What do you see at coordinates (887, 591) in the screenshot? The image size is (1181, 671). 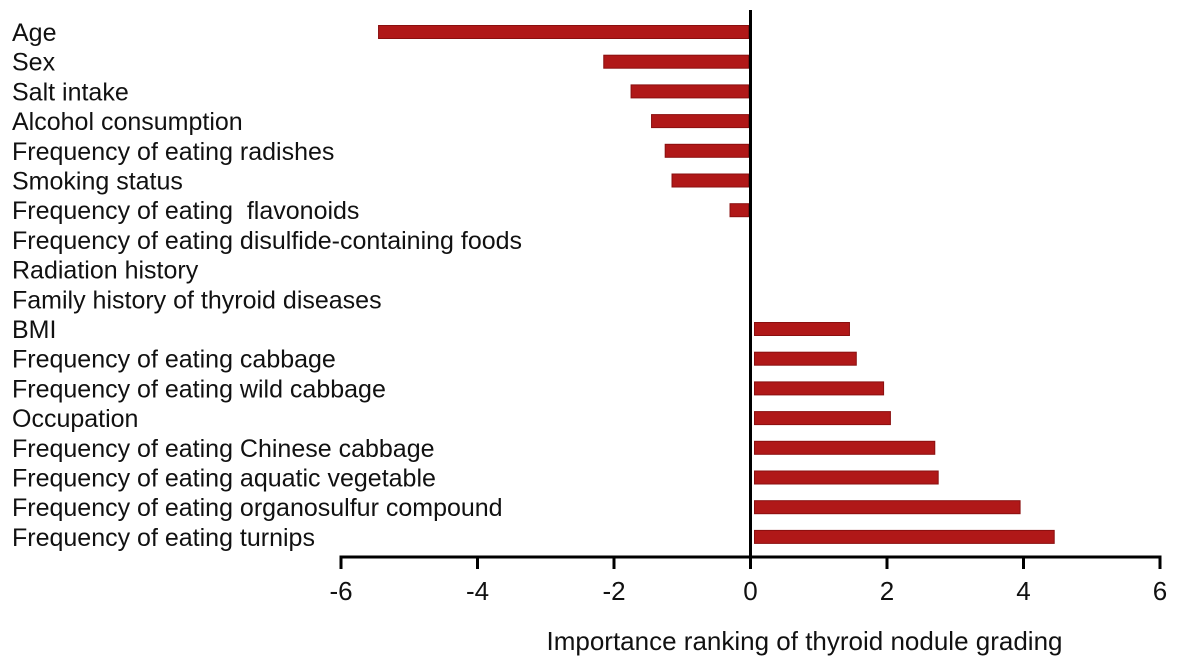 I see `x-tick-label: 2` at bounding box center [887, 591].